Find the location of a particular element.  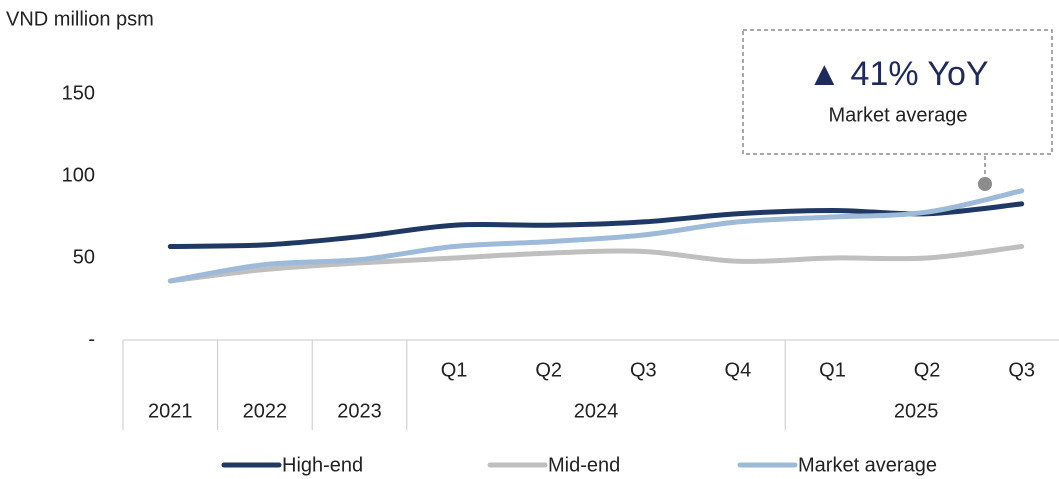

legend-label: Mid-end is located at coordinates (584, 465).